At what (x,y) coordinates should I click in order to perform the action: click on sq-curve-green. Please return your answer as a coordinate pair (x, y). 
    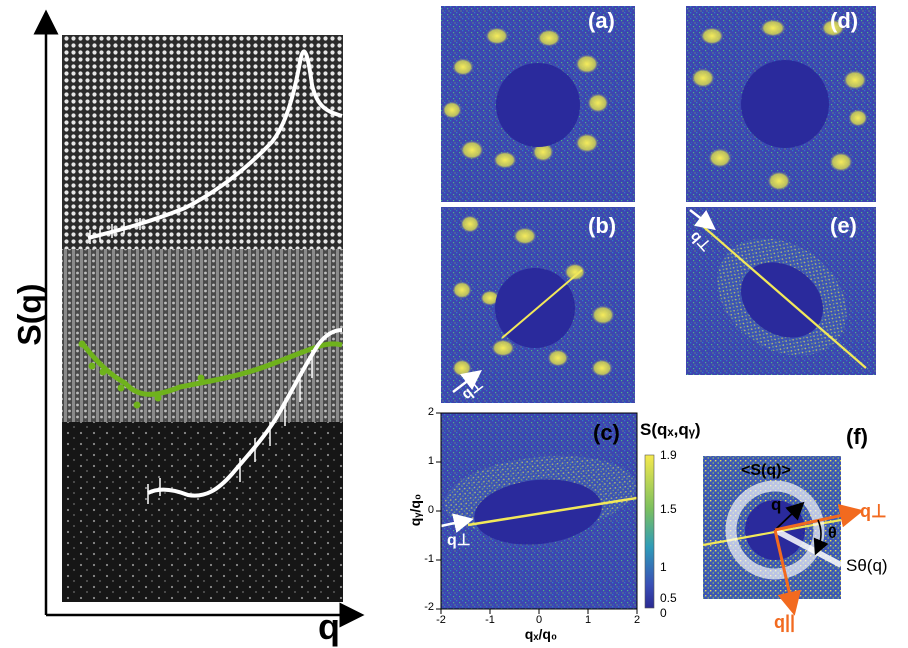
    Looking at the image, I should click on (211, 369).